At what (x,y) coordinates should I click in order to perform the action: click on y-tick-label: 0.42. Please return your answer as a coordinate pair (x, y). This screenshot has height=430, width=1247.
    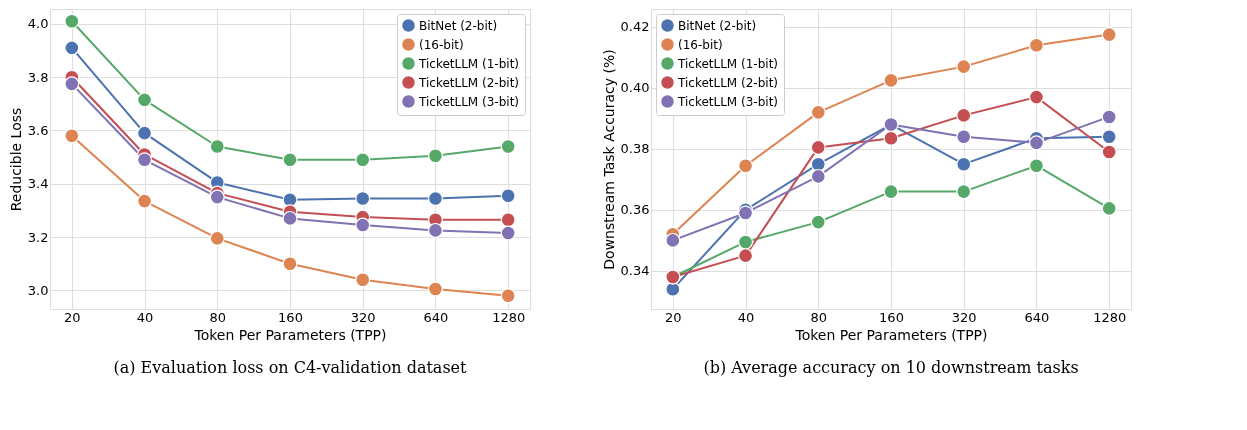
    Looking at the image, I should click on (635, 27).